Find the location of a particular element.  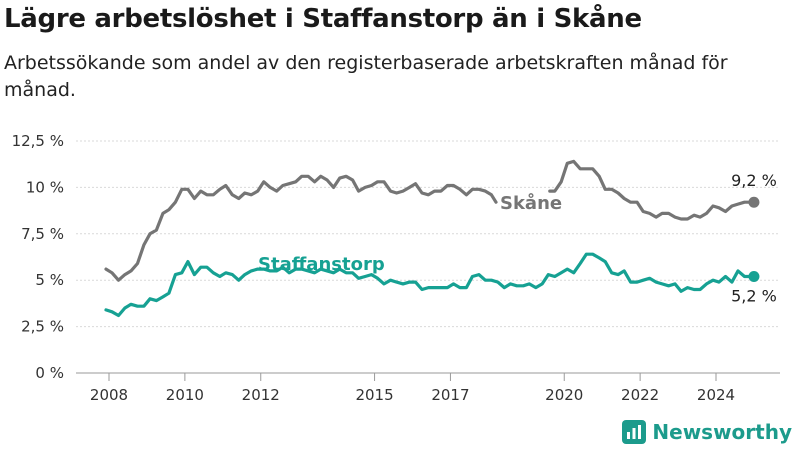

brand-name: Newsworthy is located at coordinates (722, 432).